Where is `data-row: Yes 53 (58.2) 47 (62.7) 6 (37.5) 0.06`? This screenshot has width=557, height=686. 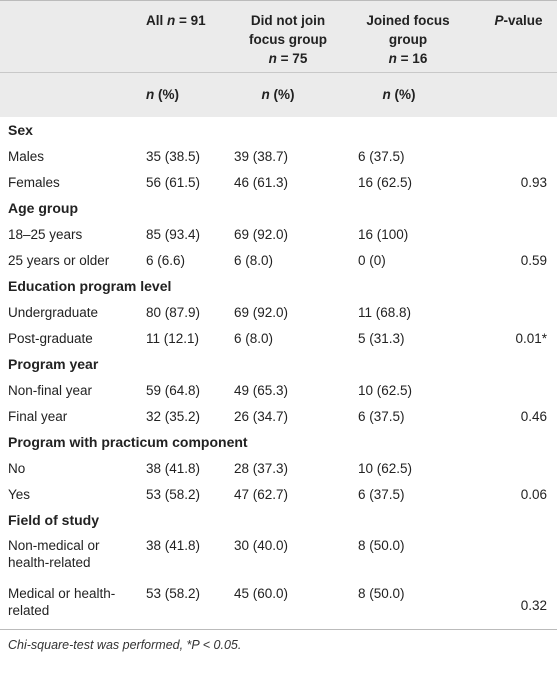 data-row: Yes 53 (58.2) 47 (62.7) 6 (37.5) 0.06 is located at coordinates (278, 494).